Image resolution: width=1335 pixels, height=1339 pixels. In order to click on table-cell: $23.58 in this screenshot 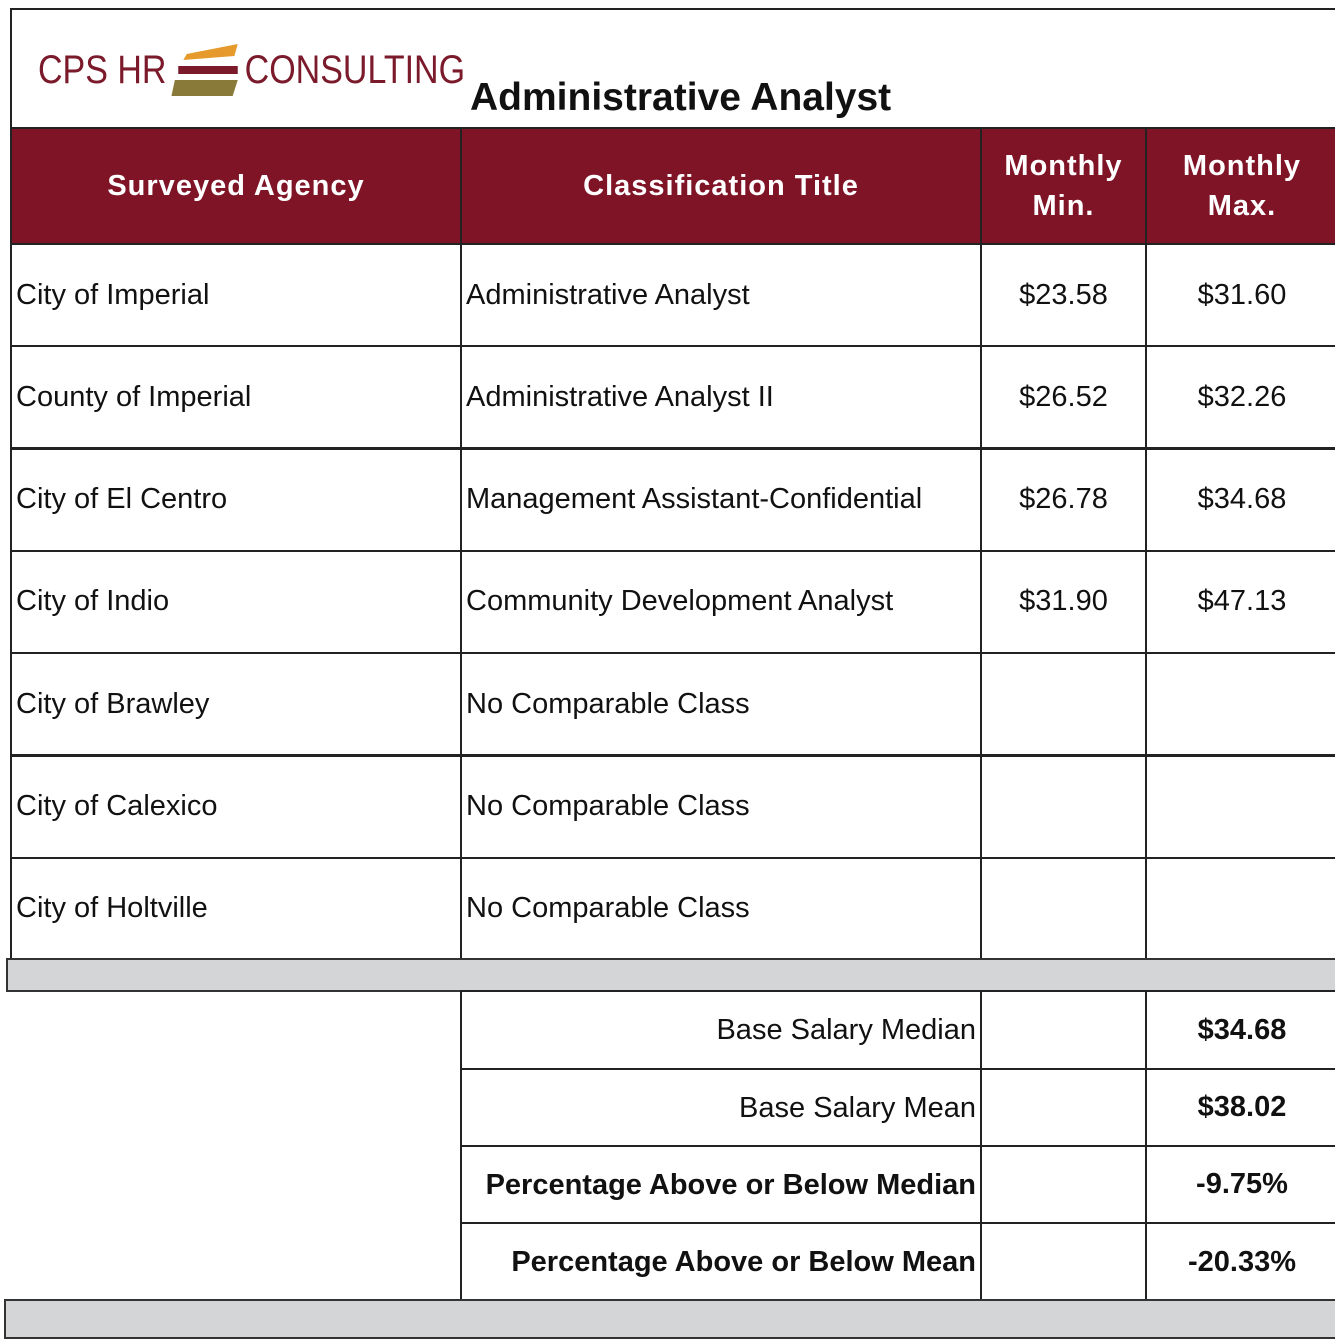, I will do `click(1063, 295)`.